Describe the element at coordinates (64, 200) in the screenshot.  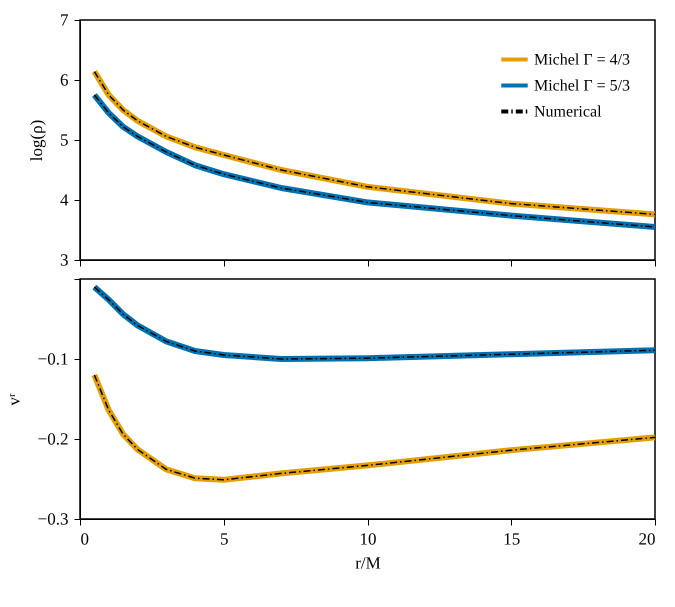
I see `y-tick-label: 4` at that location.